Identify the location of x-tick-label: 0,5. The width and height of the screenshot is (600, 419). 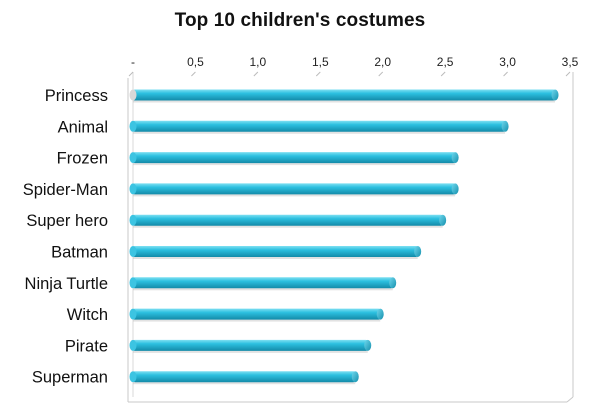
(195, 62).